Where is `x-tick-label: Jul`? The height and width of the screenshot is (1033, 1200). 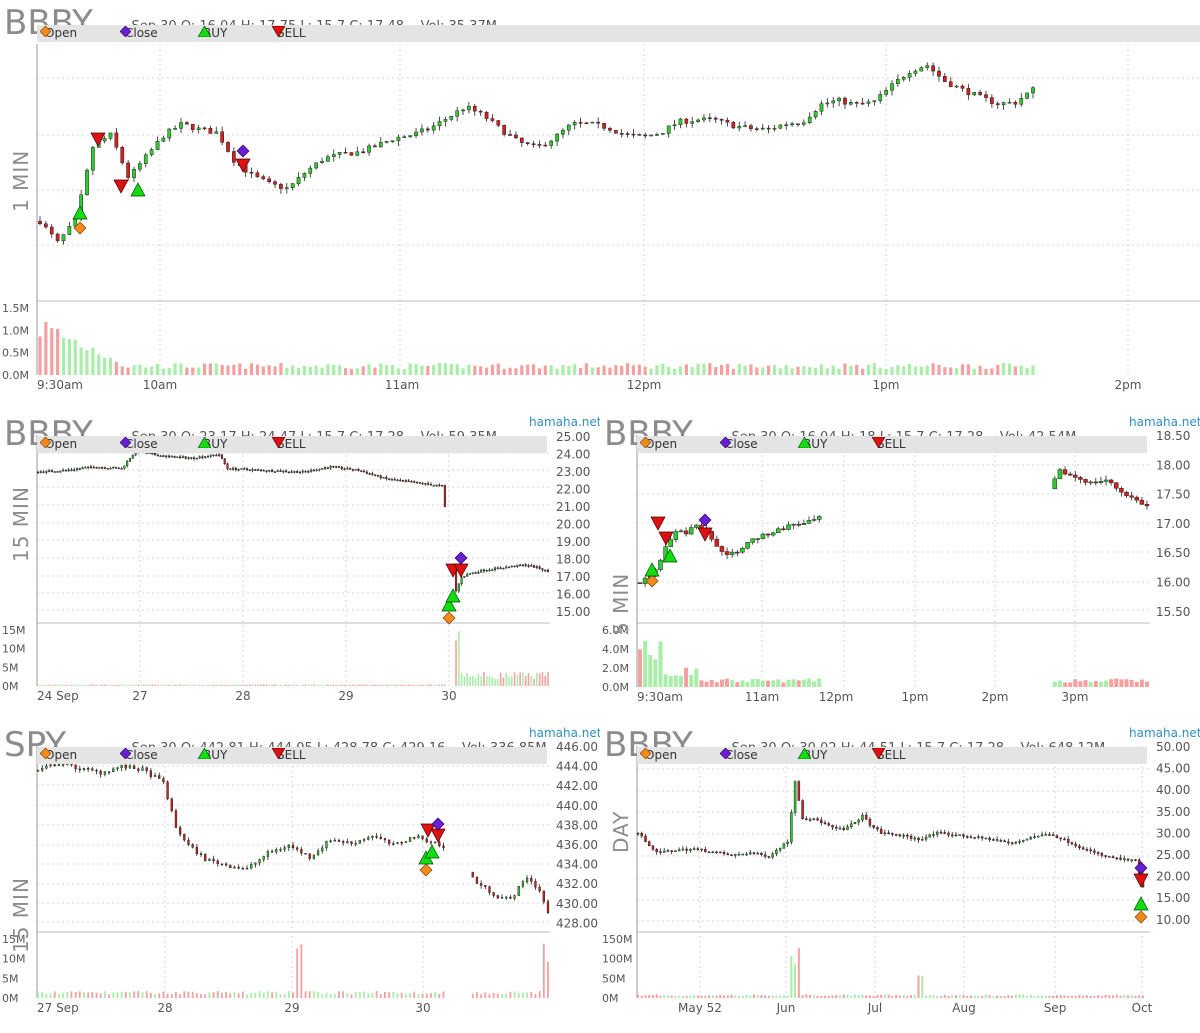
x-tick-label: Jul is located at coordinates (874, 1008).